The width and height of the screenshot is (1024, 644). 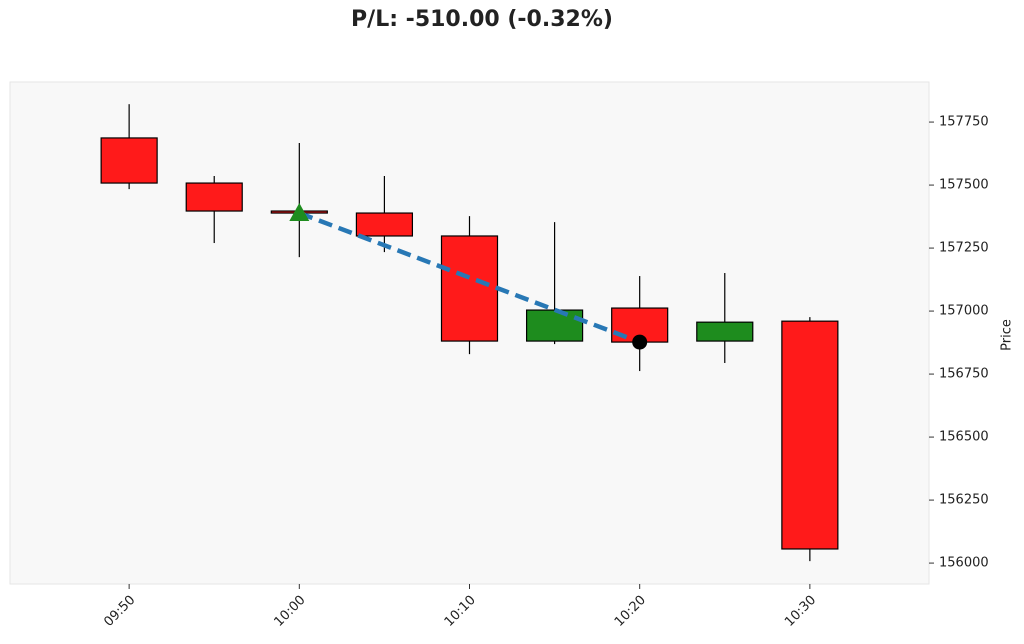 I want to click on y-tick-label: 157750, so click(x=964, y=122).